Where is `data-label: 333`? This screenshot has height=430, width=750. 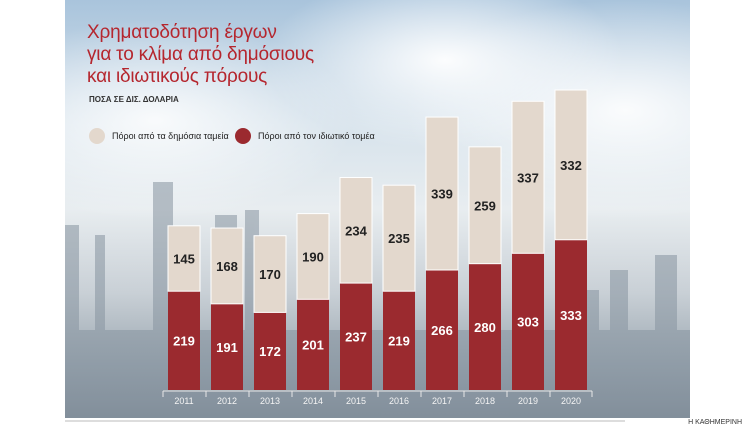 data-label: 333 is located at coordinates (571, 315).